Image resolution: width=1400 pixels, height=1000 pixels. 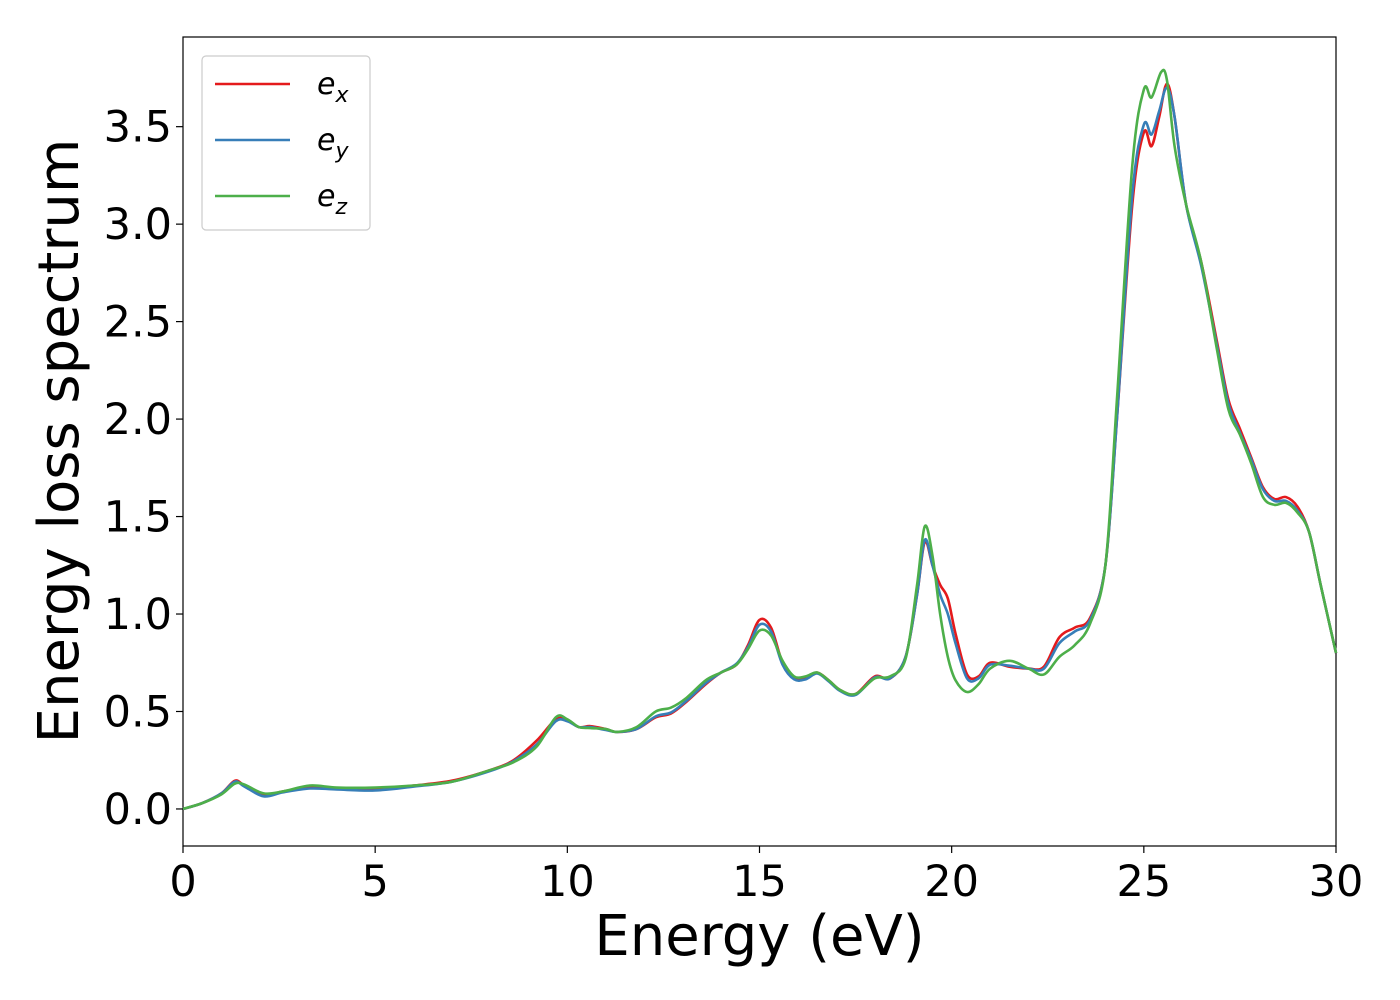 I want to click on y-tick-label: 3.5, so click(x=138, y=128).